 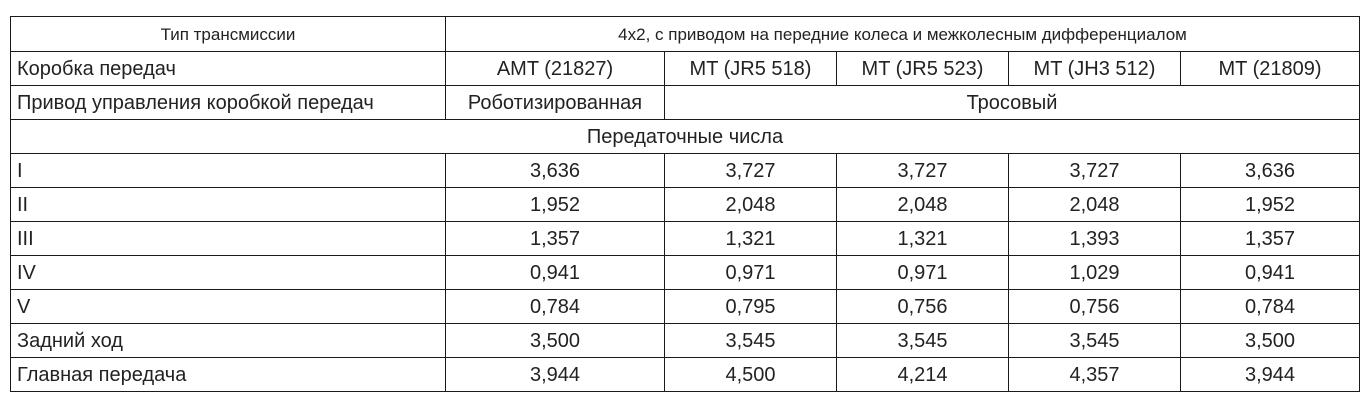 What do you see at coordinates (922, 374) in the screenshot?
I see `ratio-cell: 4,214` at bounding box center [922, 374].